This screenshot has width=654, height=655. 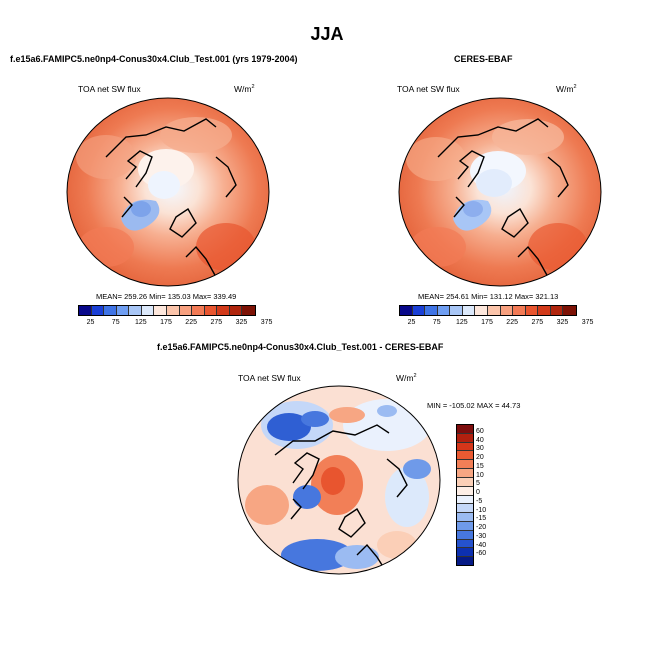 I want to click on colorbar-tick-label: -20, so click(x=481, y=527).